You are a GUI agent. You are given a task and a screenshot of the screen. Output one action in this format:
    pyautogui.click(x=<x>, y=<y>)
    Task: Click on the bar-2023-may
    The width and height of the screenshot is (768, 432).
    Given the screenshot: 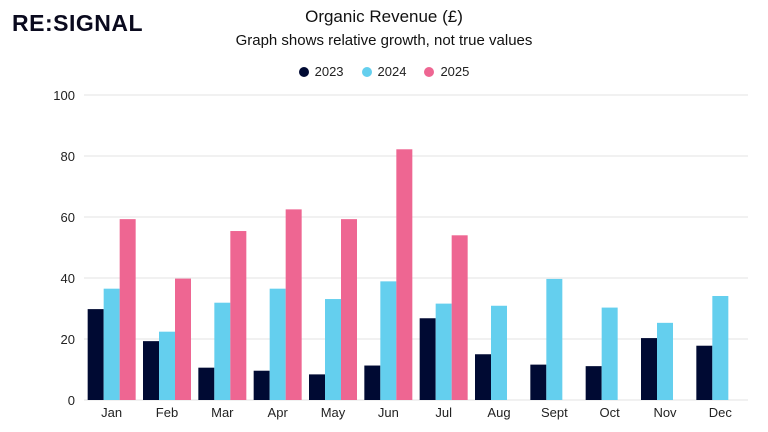 What is the action you would take?
    pyautogui.click(x=317, y=387)
    